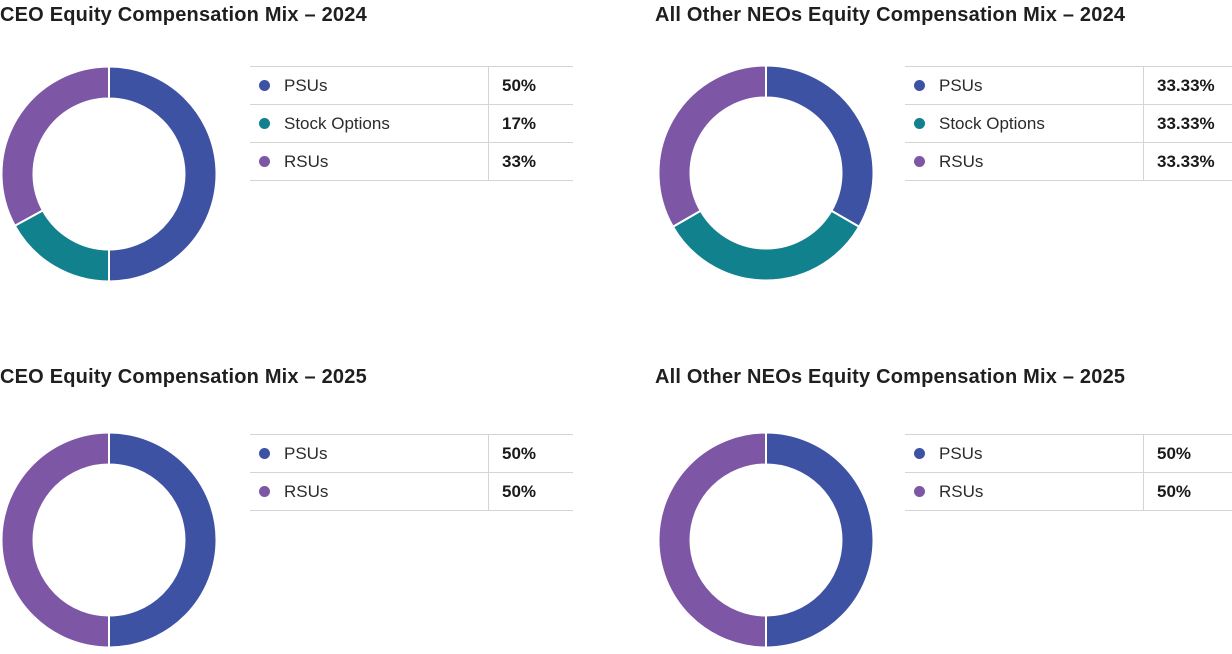  I want to click on legend-row: RSUs 33%, so click(411, 161).